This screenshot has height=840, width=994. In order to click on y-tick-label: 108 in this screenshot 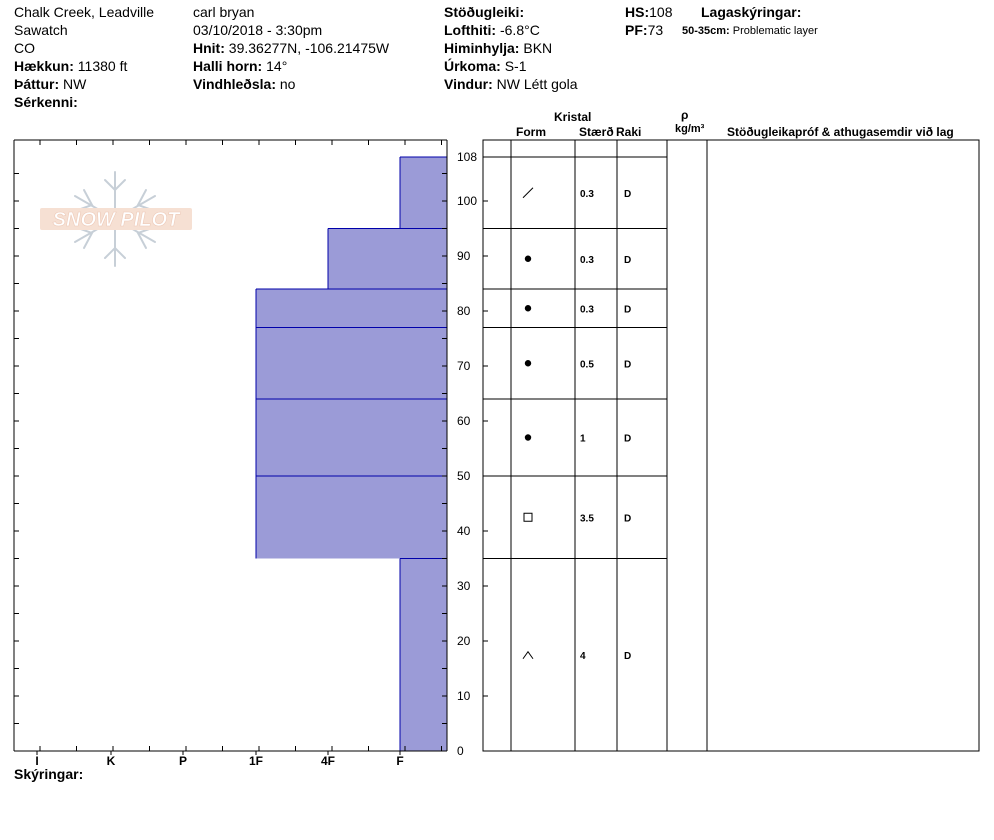, I will do `click(467, 157)`.